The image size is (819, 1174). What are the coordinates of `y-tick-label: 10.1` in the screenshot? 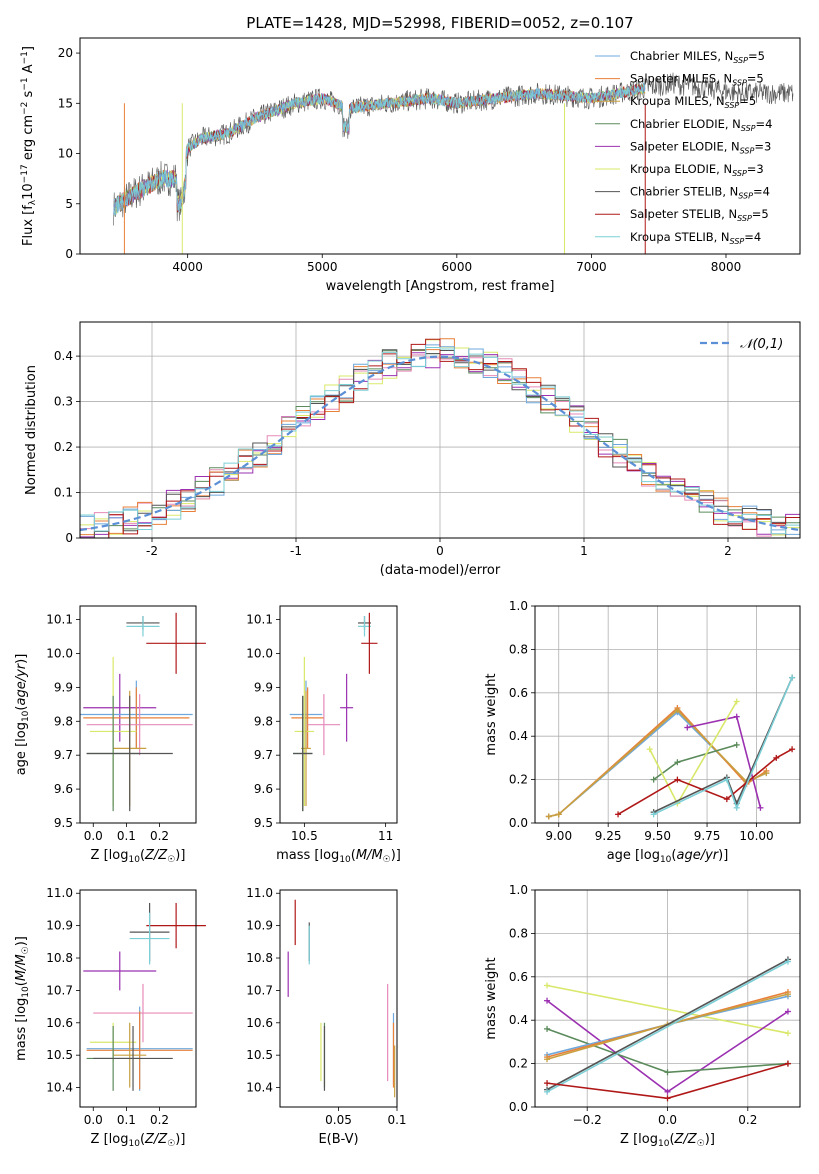 It's located at (259, 620).